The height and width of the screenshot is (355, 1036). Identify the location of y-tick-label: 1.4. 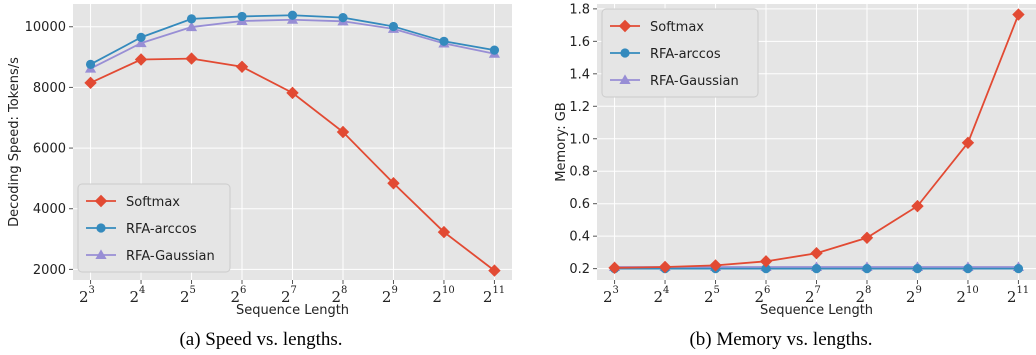
(579, 74).